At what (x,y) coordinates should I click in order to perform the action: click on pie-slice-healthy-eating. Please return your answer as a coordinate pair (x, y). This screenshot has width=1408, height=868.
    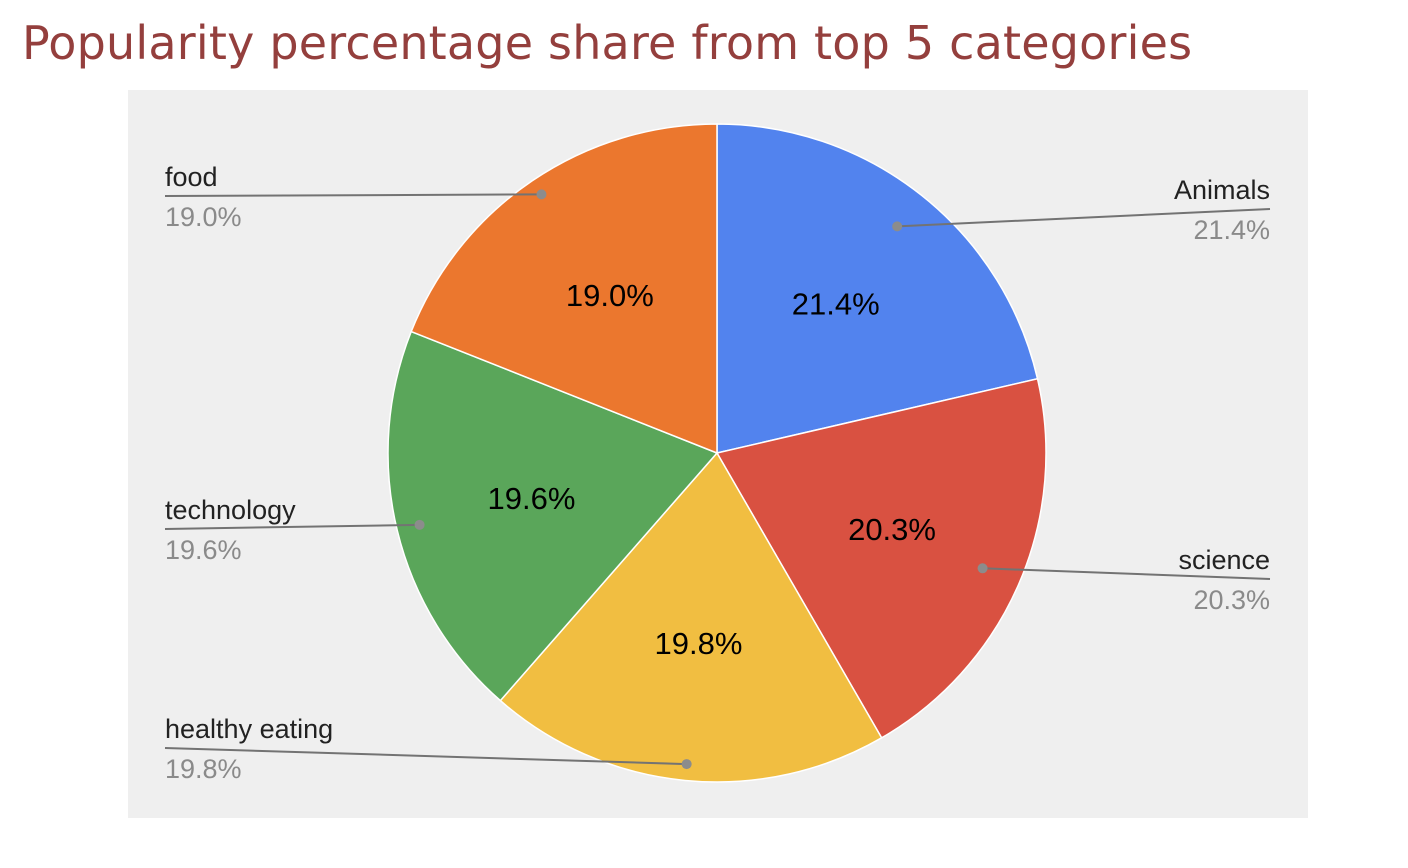
    Looking at the image, I should click on (691, 617).